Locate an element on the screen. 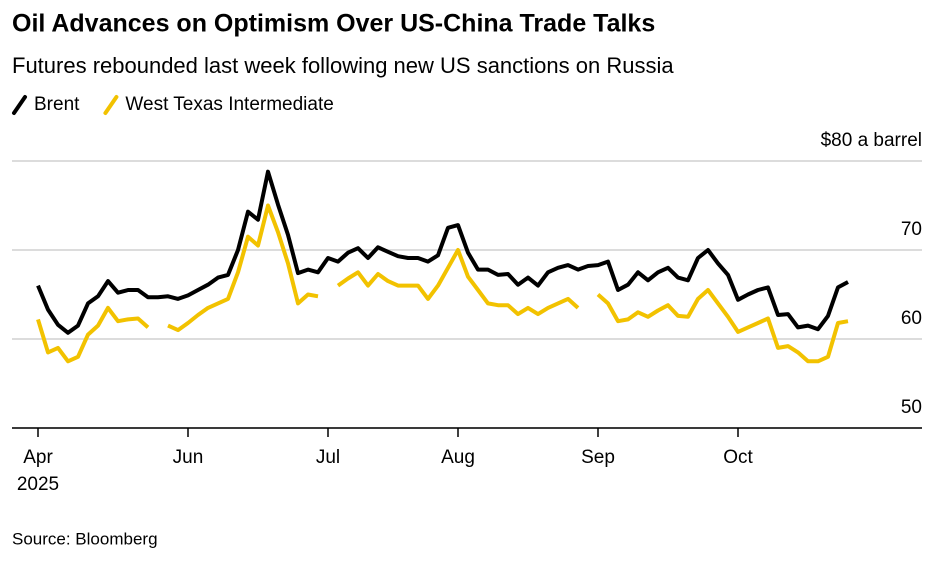 This screenshot has height=563, width=949. y-tick-label: 60 is located at coordinates (911, 318).